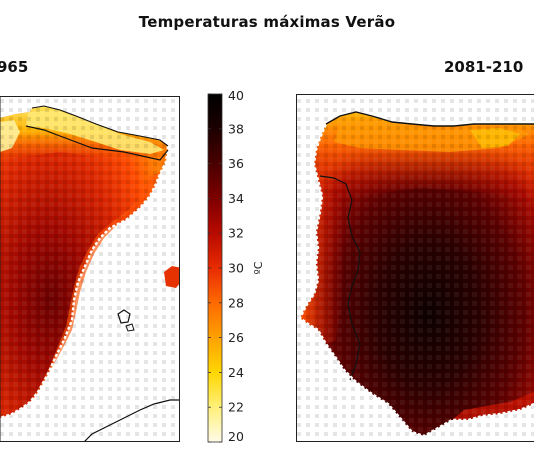 The width and height of the screenshot is (534, 462). I want to click on colorbar-unit: ºC, so click(258, 267).